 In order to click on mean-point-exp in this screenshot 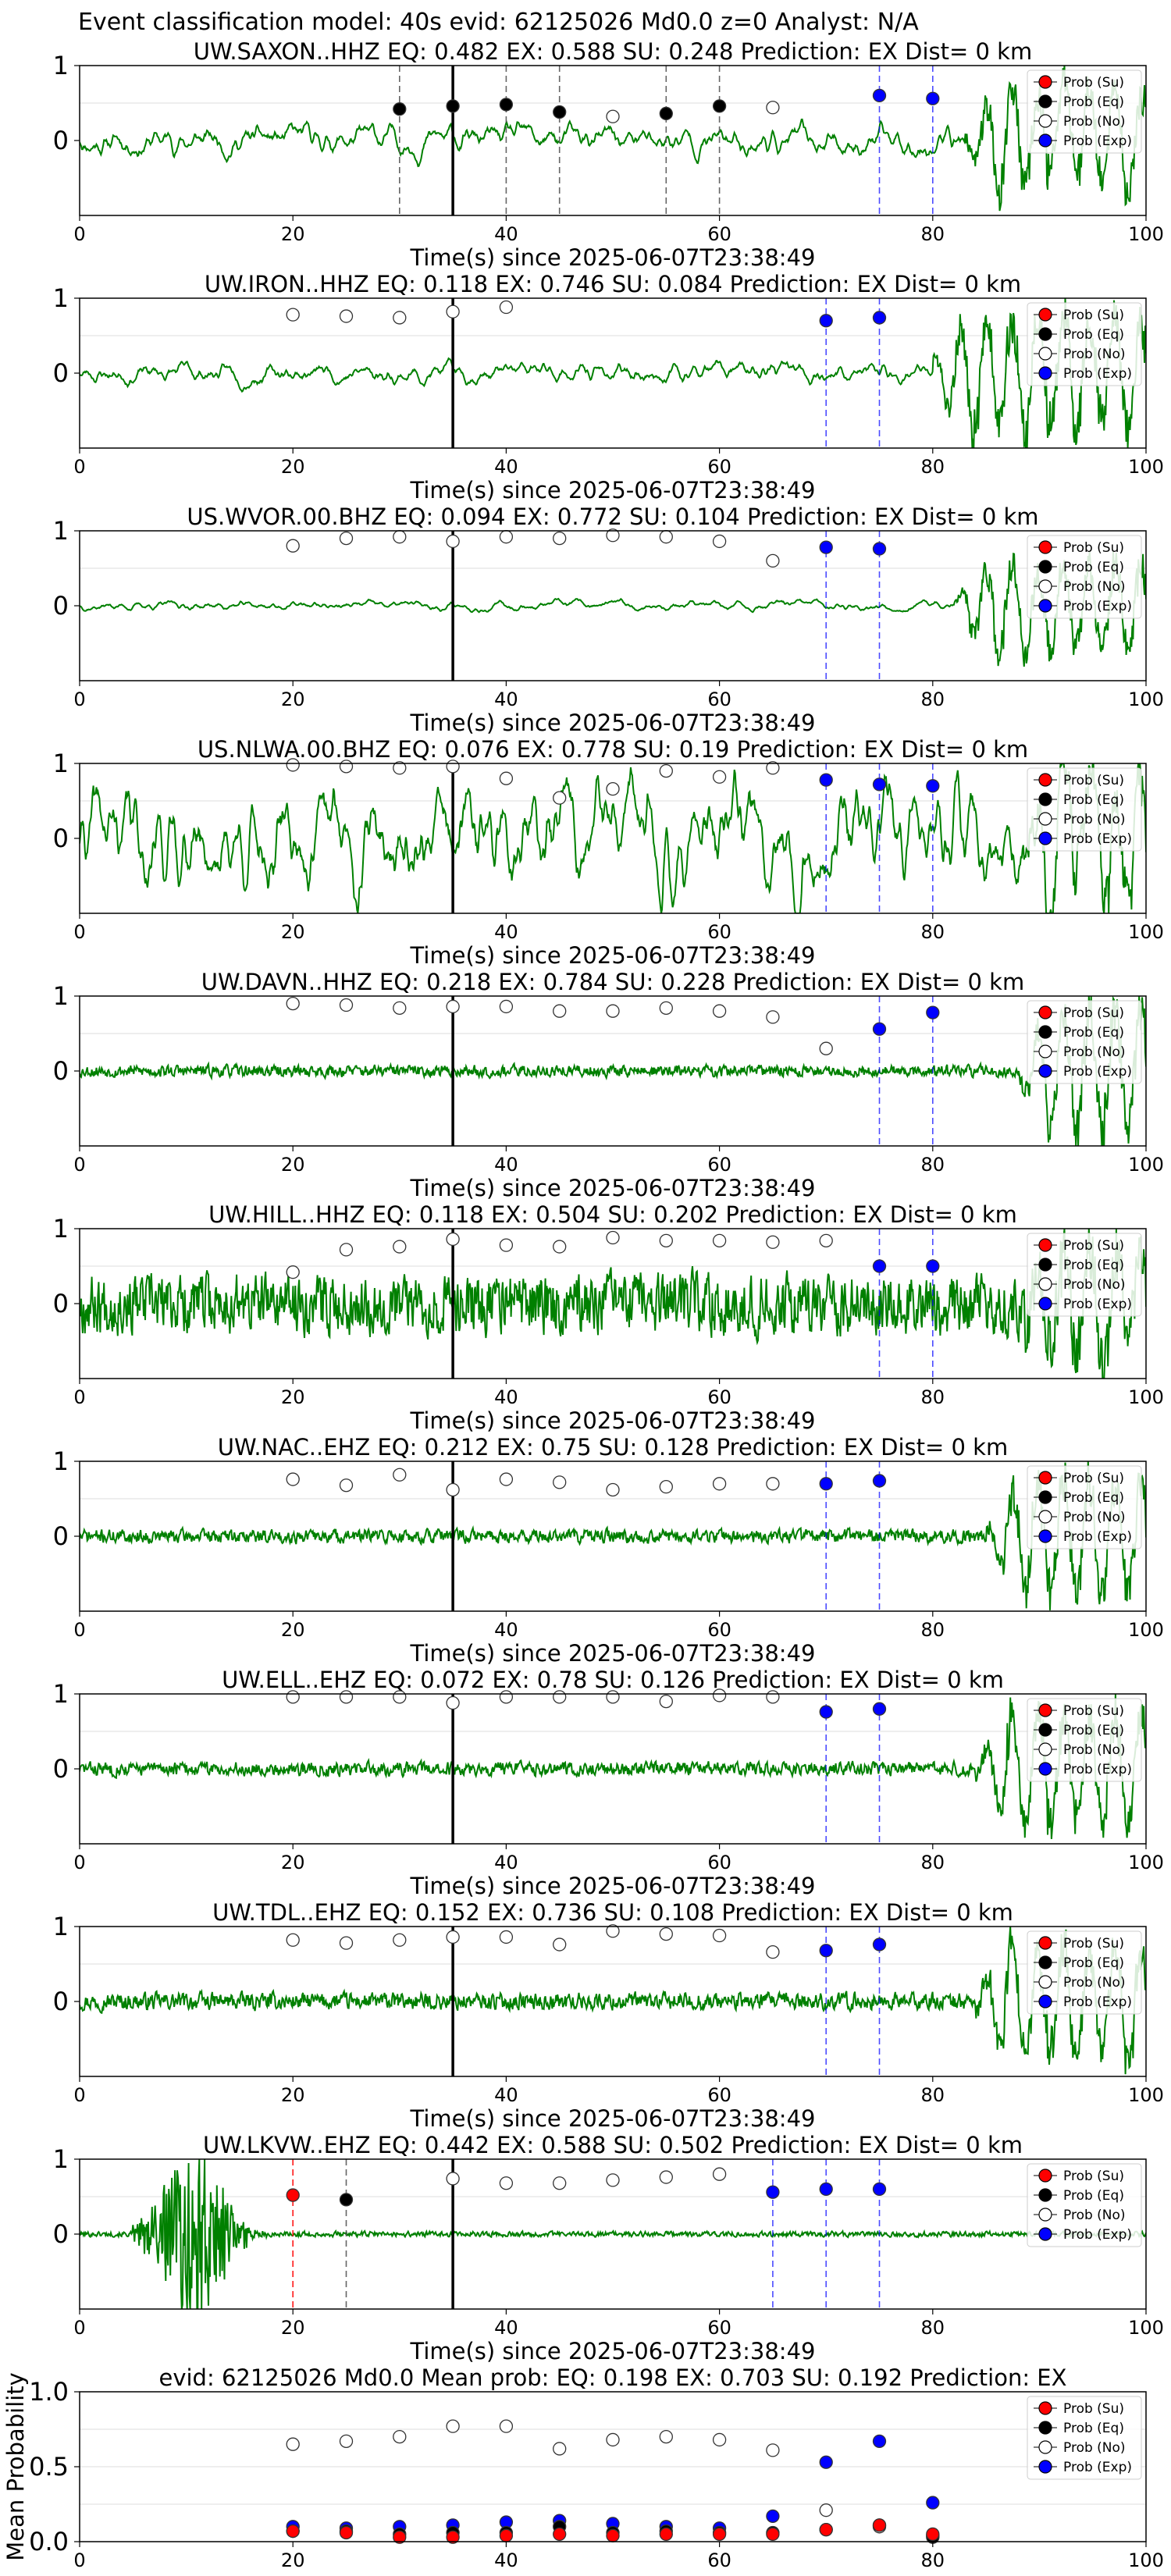, I will do `click(773, 2516)`.